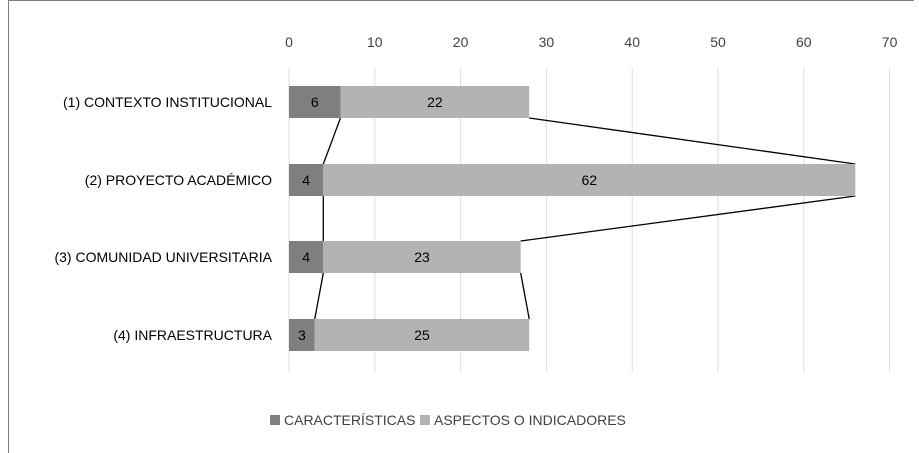  Describe the element at coordinates (349, 420) in the screenshot. I see `legend-label: CARACTERÍSTICAS` at that location.